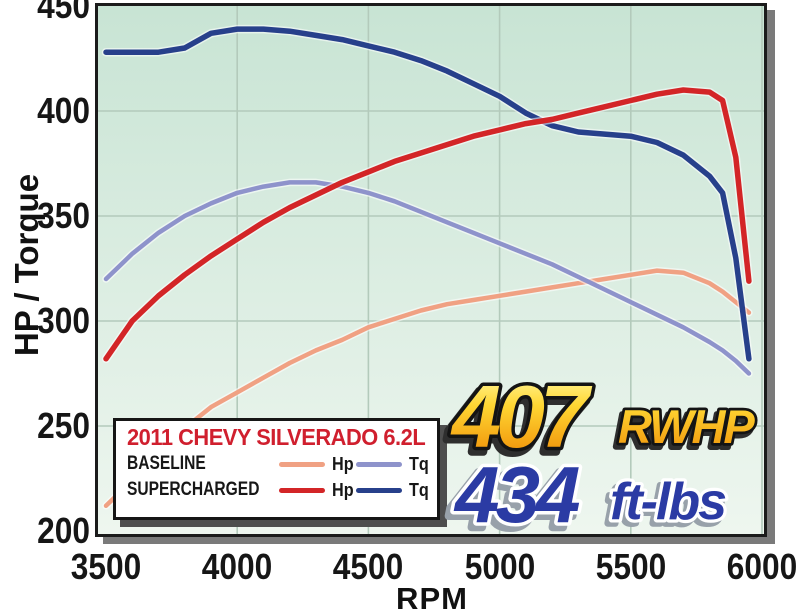  I want to click on x-tick-label: 5000, so click(499, 566).